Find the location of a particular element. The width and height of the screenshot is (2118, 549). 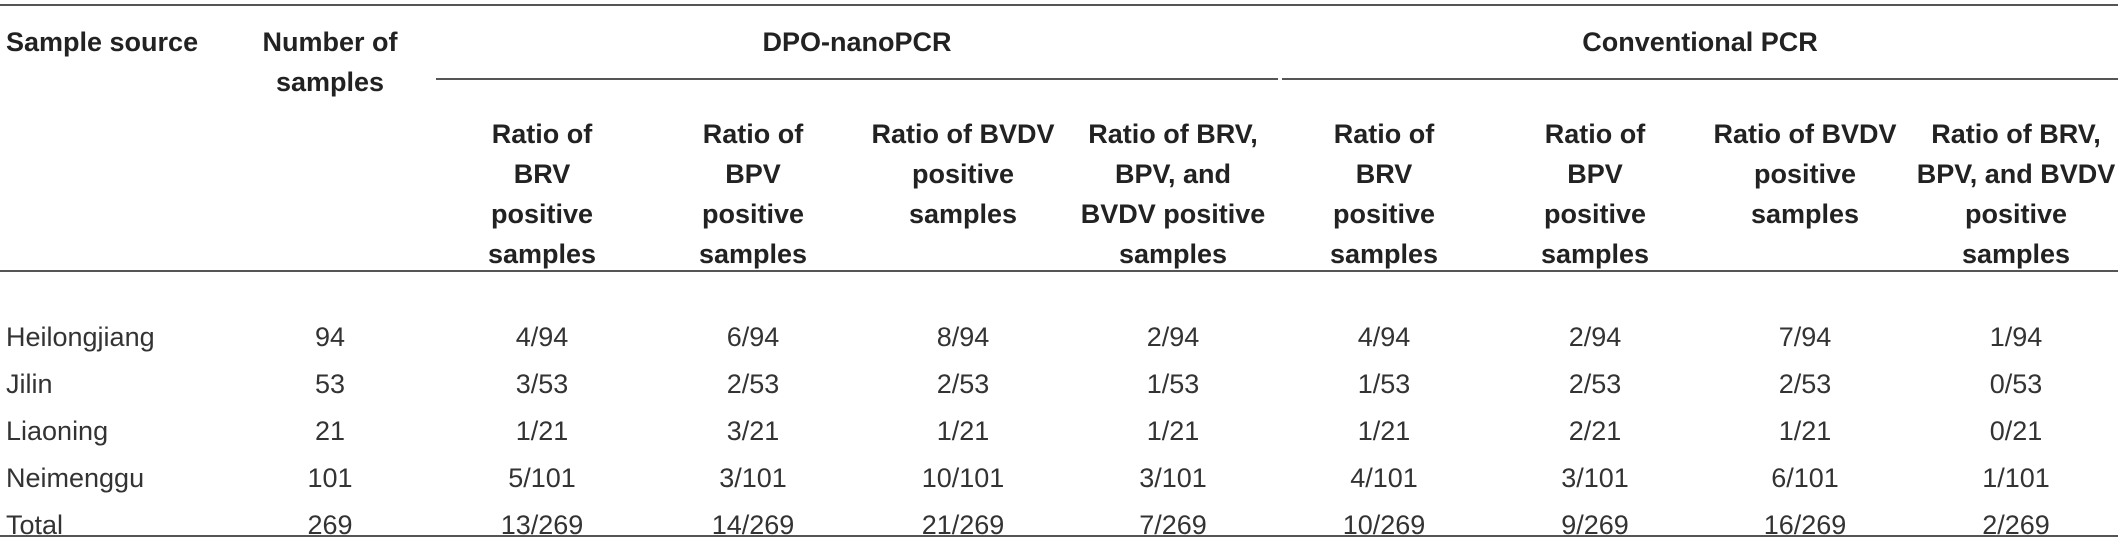

cell-conv-all: 0/21 is located at coordinates (2016, 431).